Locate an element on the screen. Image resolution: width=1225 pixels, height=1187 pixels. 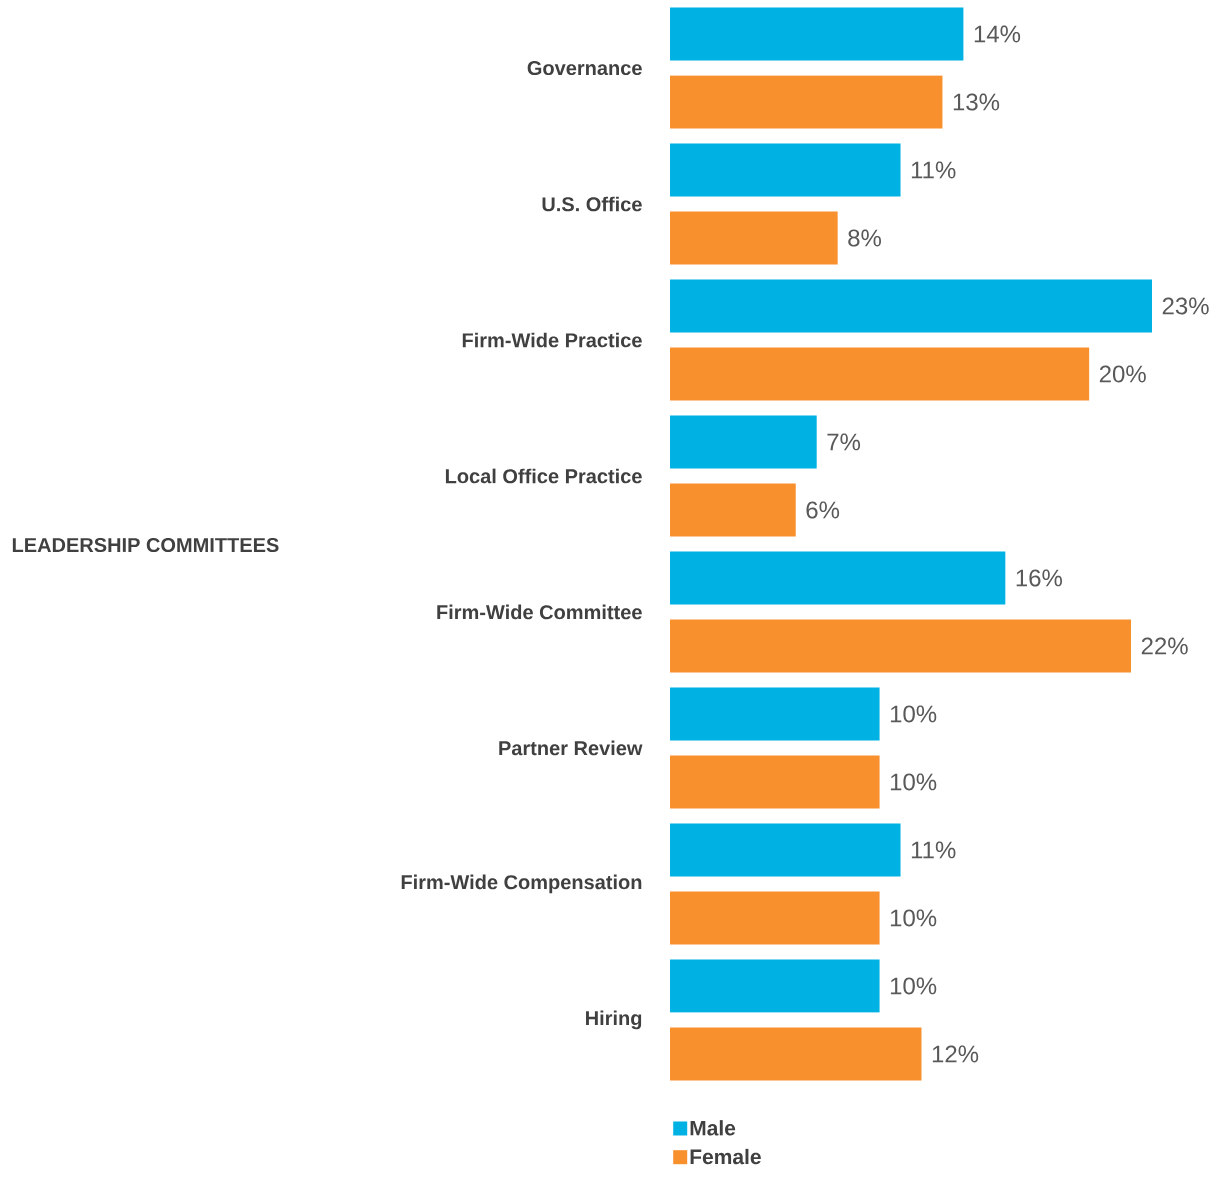
data-label: 23% is located at coordinates (1185, 306).